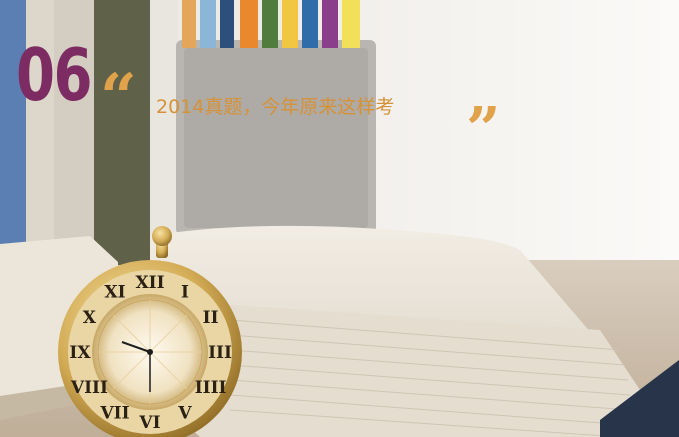  What do you see at coordinates (184, 414) in the screenshot?
I see `clock-numeral: V` at bounding box center [184, 414].